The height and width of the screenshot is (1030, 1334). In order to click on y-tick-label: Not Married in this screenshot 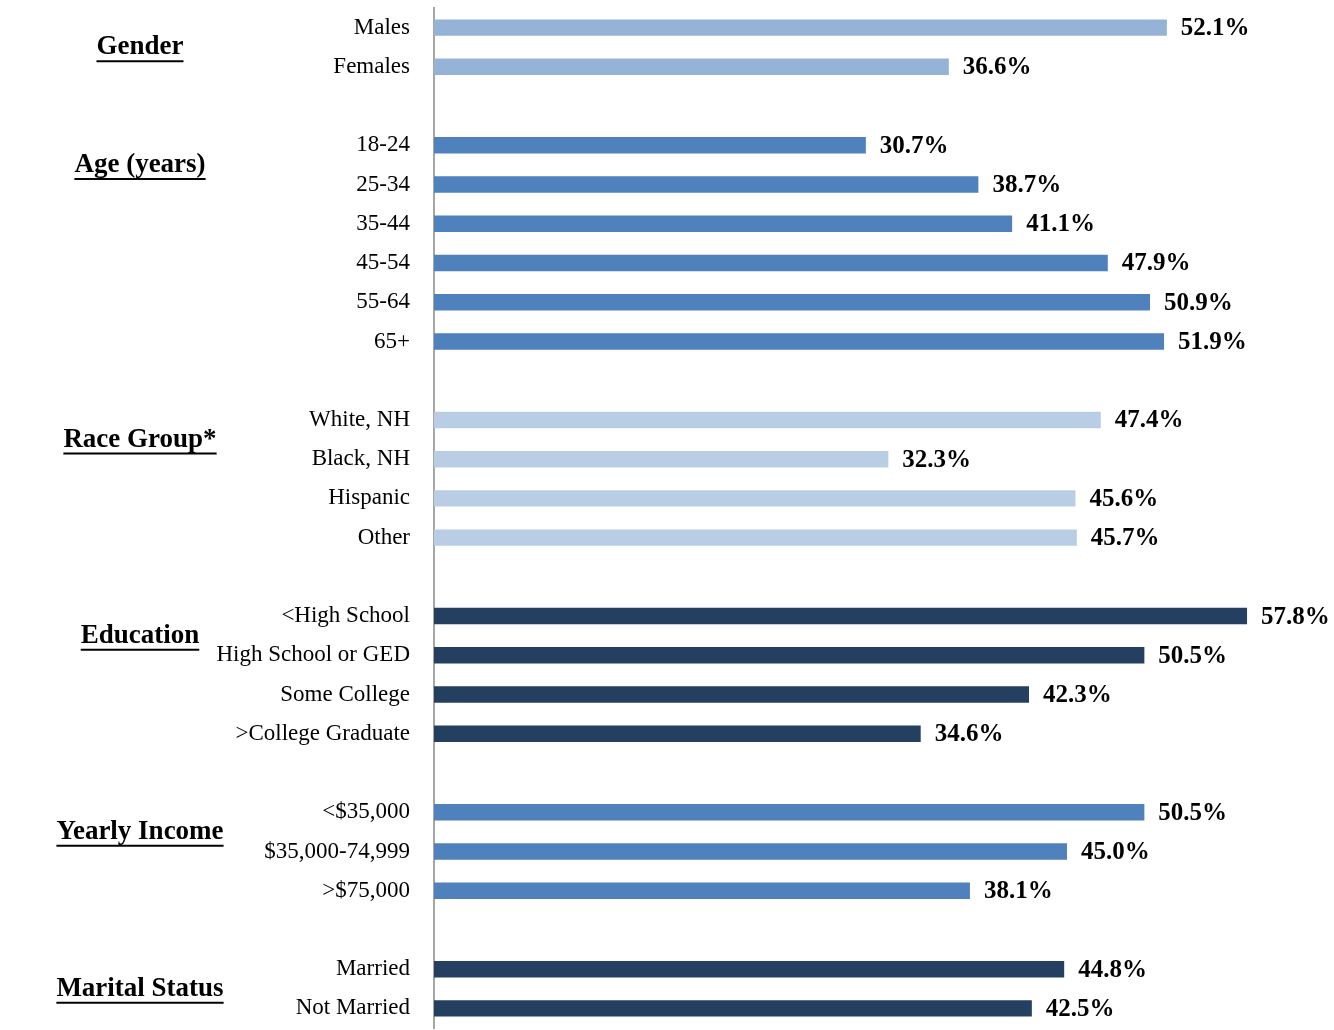, I will do `click(353, 1007)`.